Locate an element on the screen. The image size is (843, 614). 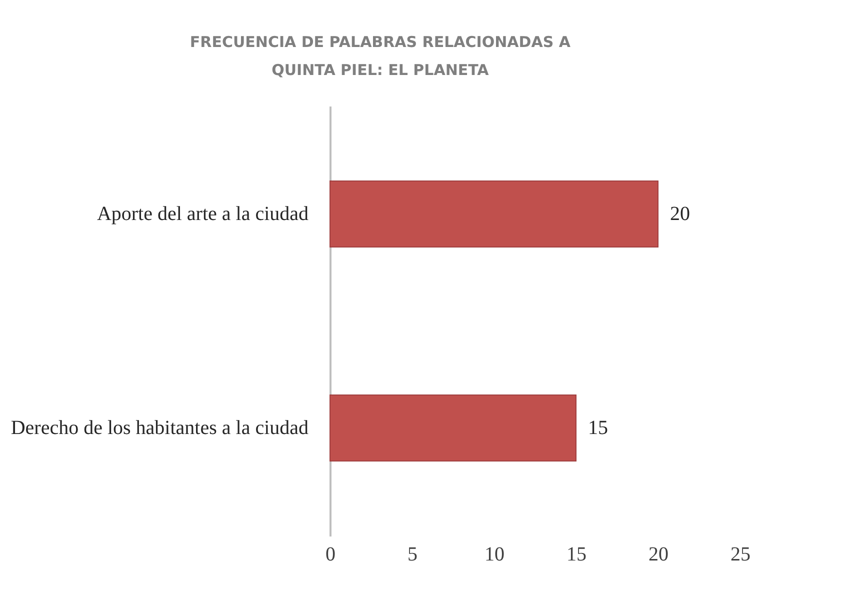
x-tick-label: 20 is located at coordinates (658, 555).